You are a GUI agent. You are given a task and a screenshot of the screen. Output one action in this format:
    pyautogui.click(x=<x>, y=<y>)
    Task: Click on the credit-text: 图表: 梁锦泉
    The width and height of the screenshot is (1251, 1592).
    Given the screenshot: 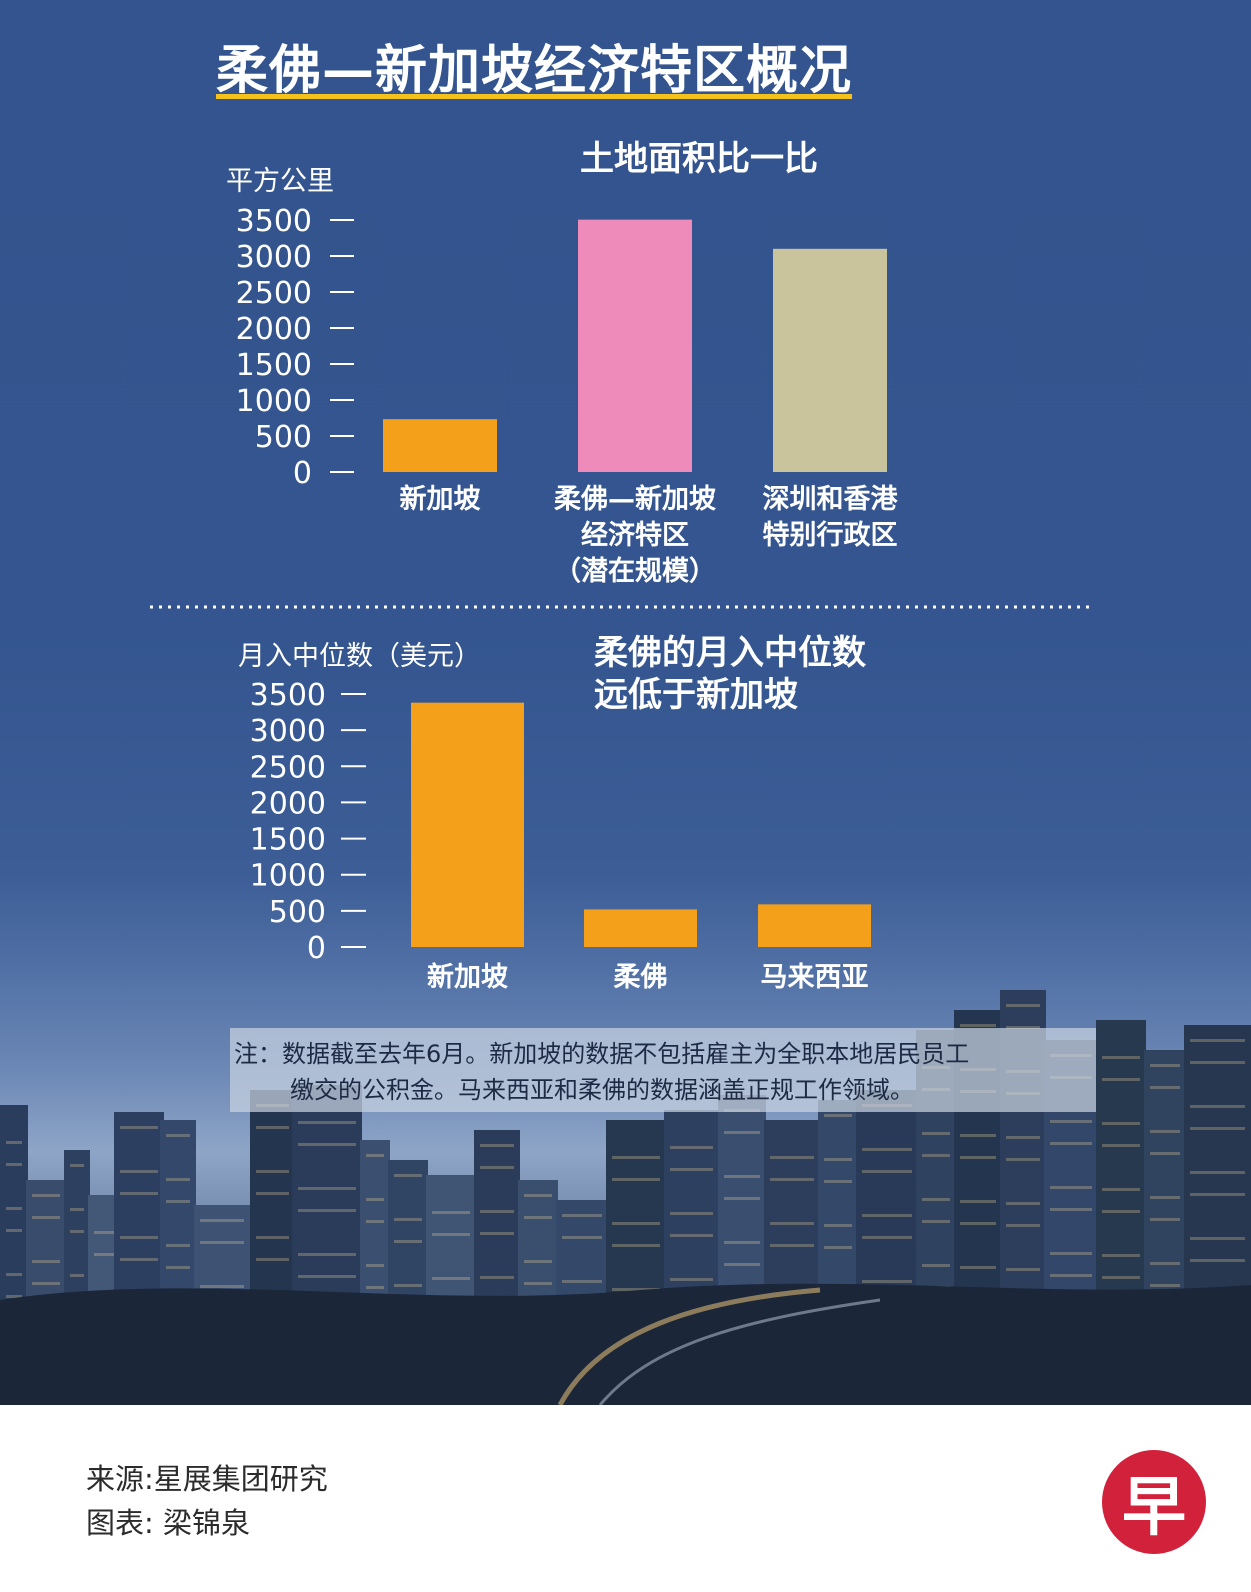 What is the action you would take?
    pyautogui.click(x=168, y=1523)
    